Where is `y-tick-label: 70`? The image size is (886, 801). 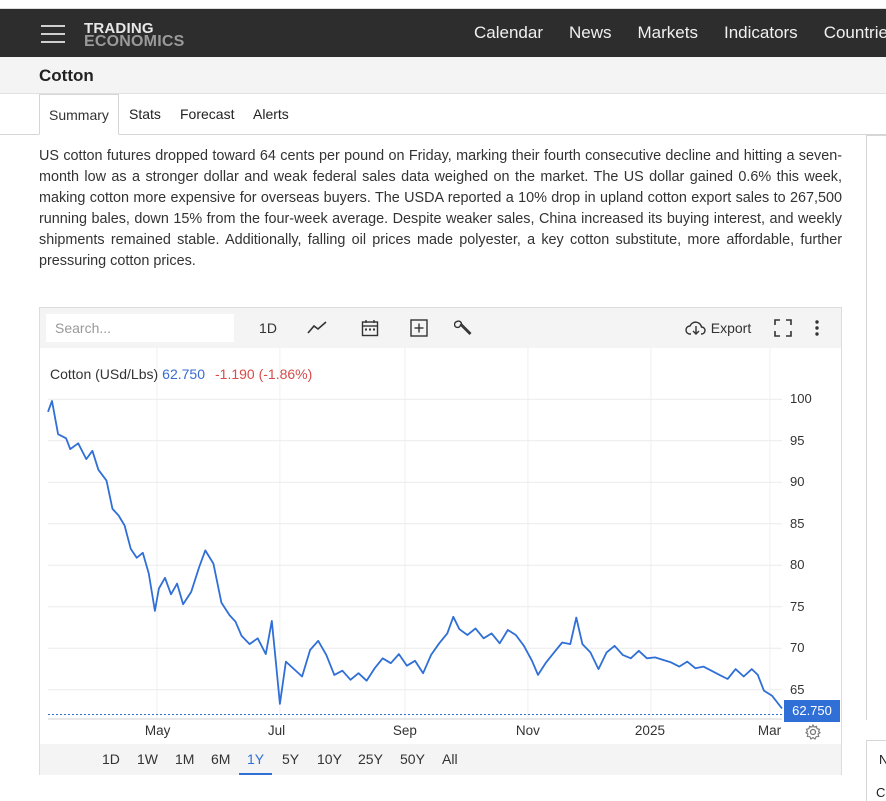
y-tick-label: 70 is located at coordinates (797, 648).